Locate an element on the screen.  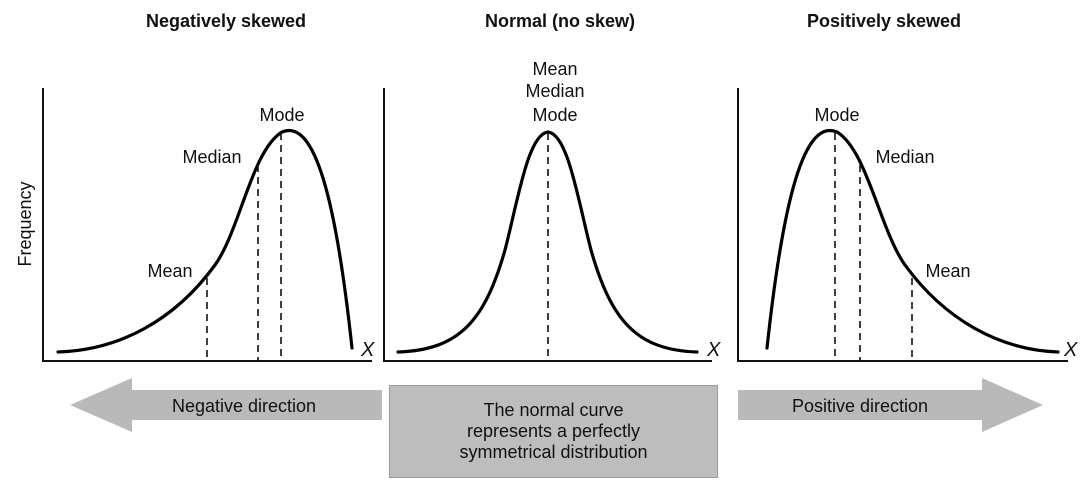
panel-title-positive: Positively skewed is located at coordinates (884, 21).